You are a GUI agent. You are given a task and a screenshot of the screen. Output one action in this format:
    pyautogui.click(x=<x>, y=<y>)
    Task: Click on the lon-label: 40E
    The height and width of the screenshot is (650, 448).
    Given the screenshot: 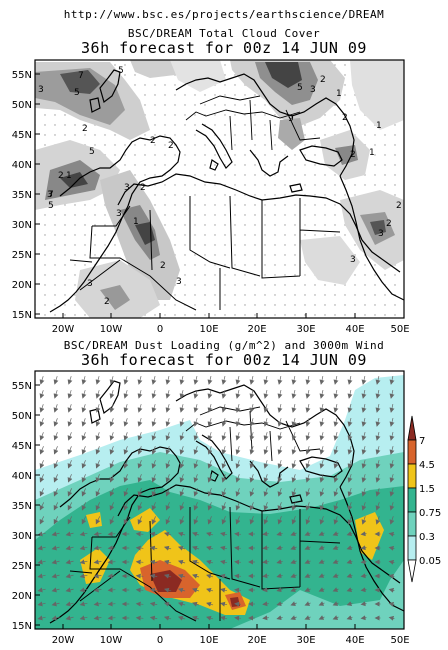 What is the action you would take?
    pyautogui.click(x=354, y=640)
    